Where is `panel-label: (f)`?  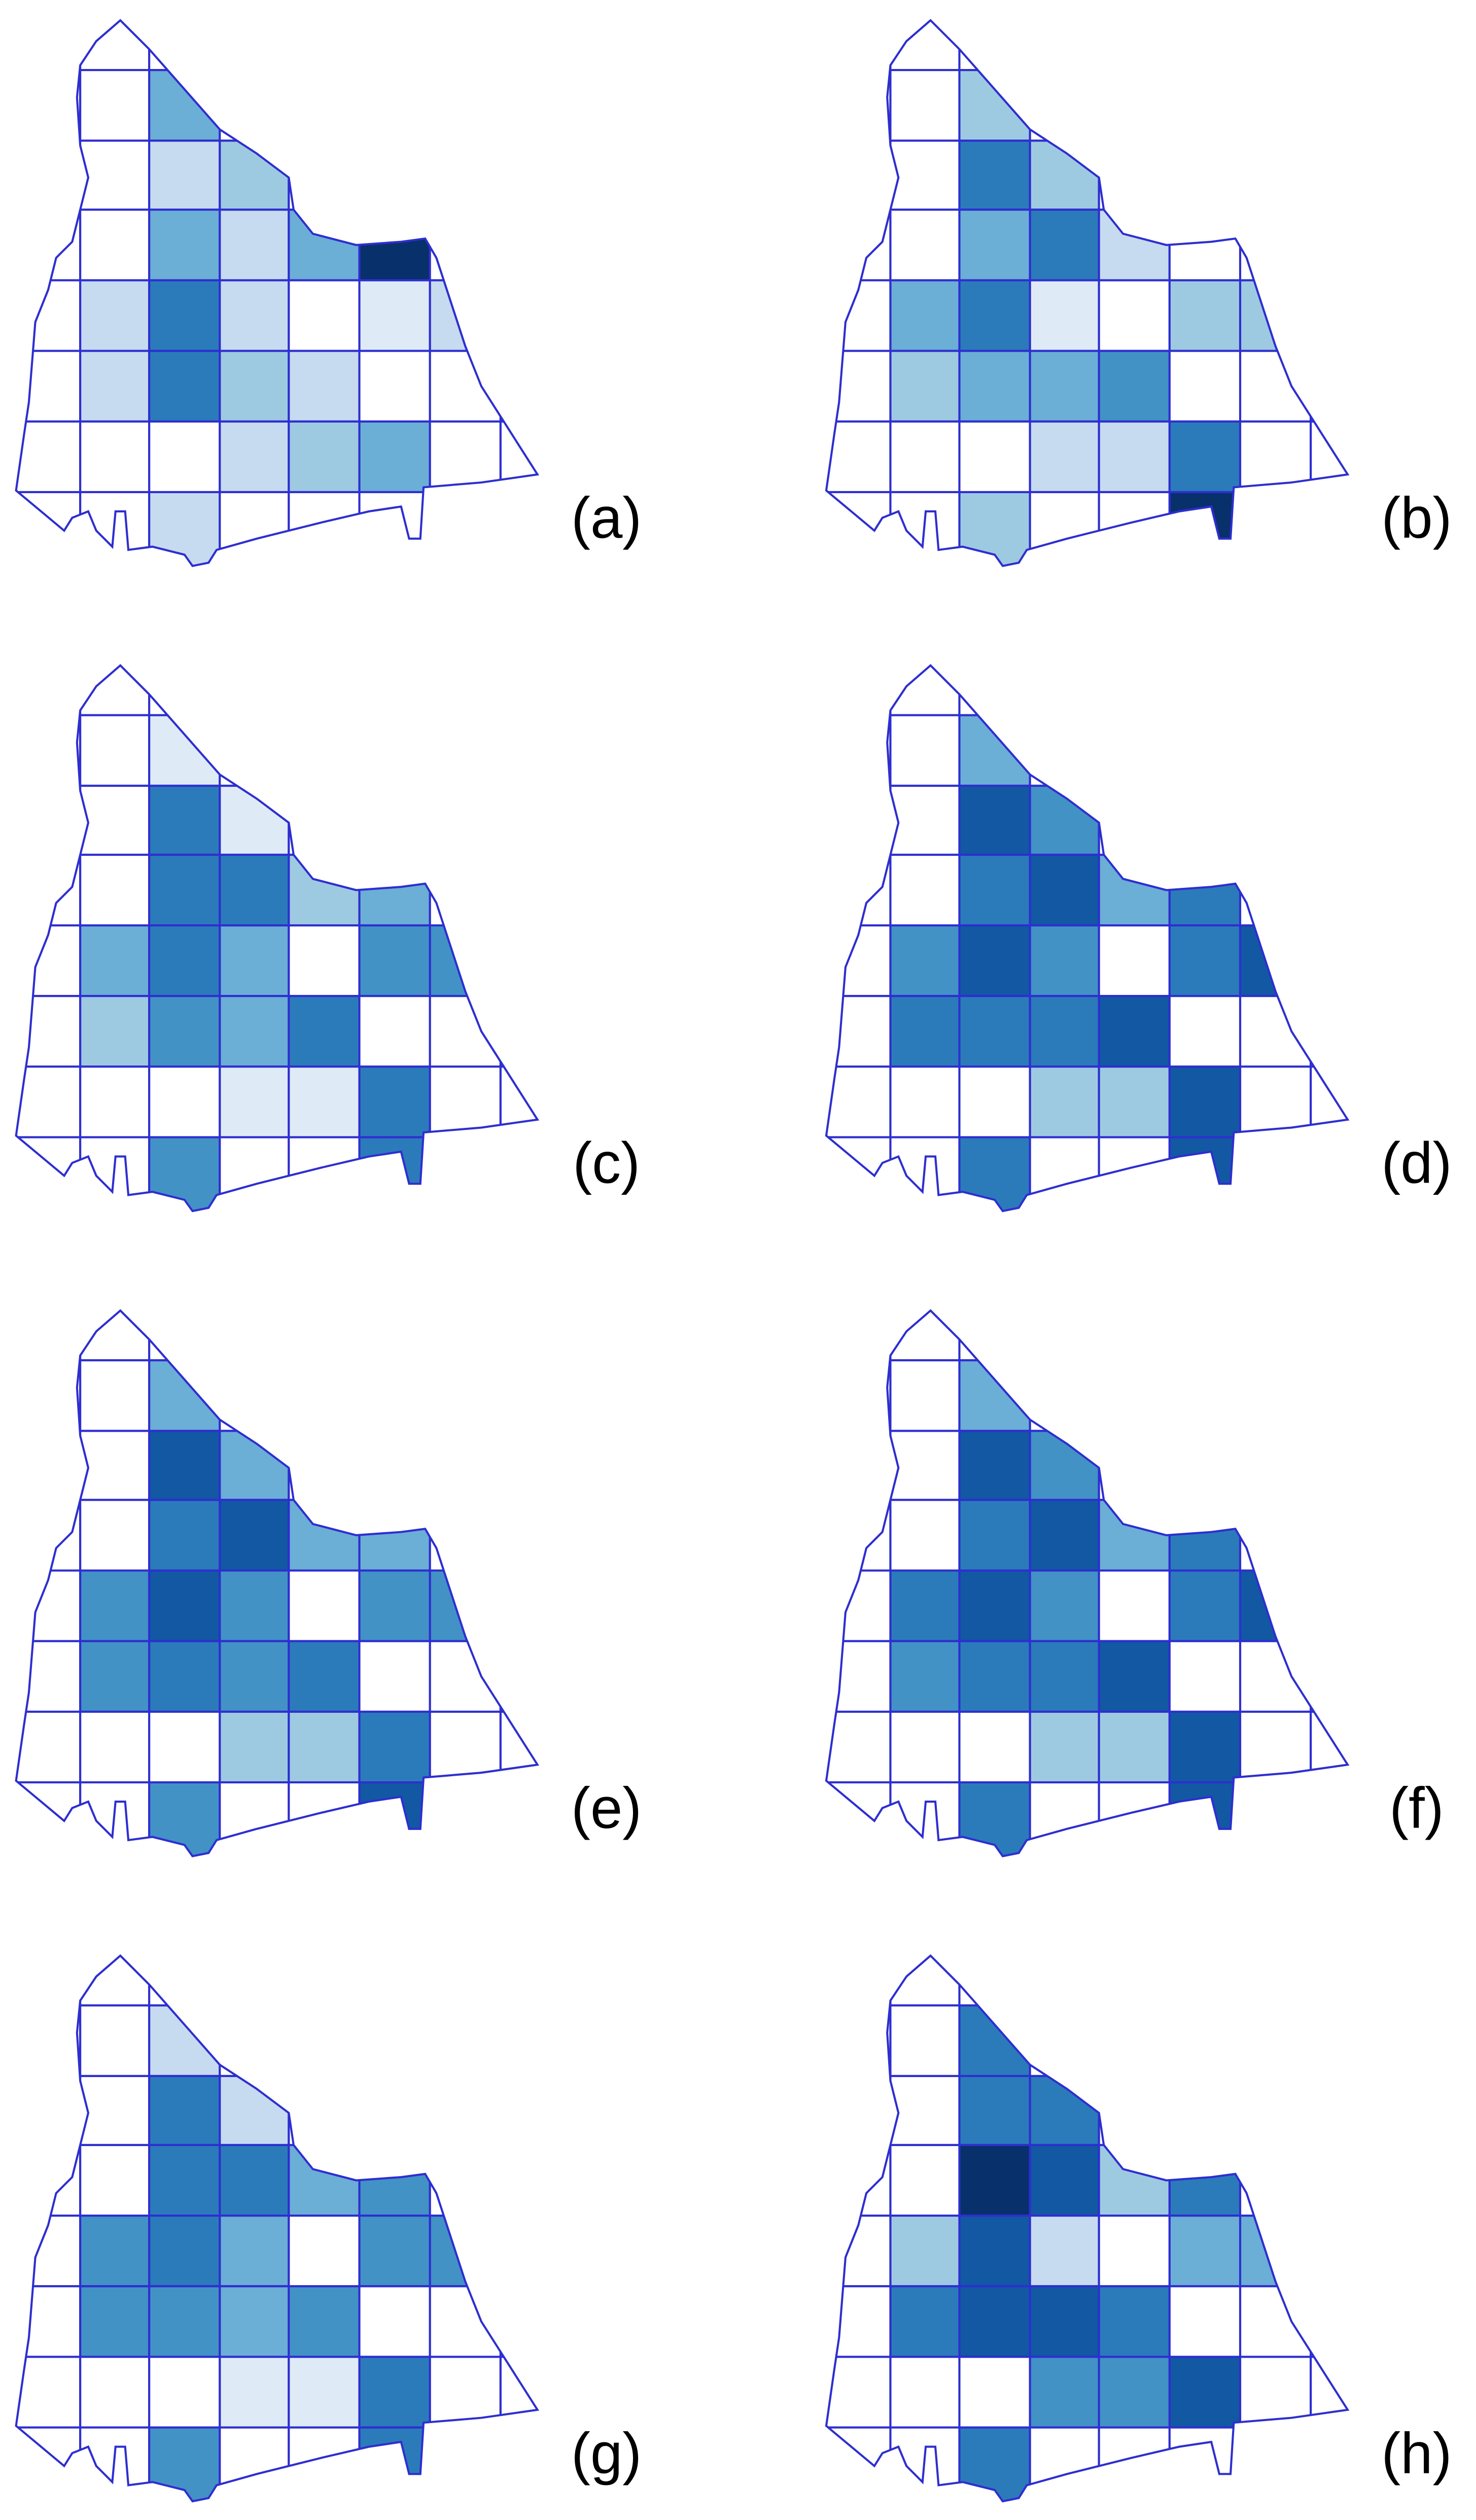
panel-label: (f) is located at coordinates (1416, 1808).